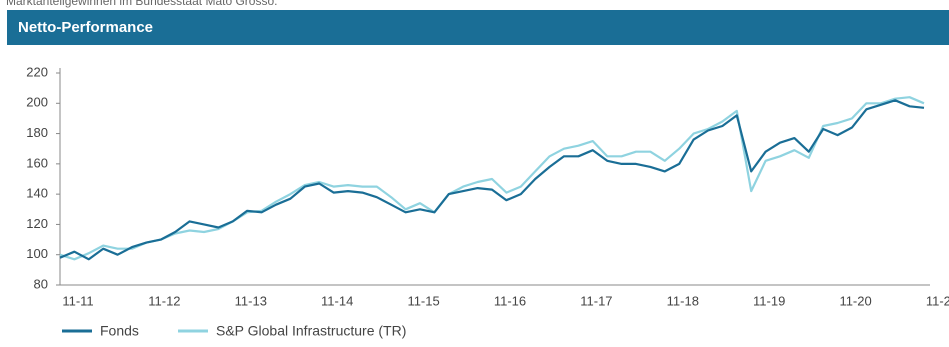 This screenshot has height=347, width=949. I want to click on x-tick-label: 11-20, so click(855, 300).